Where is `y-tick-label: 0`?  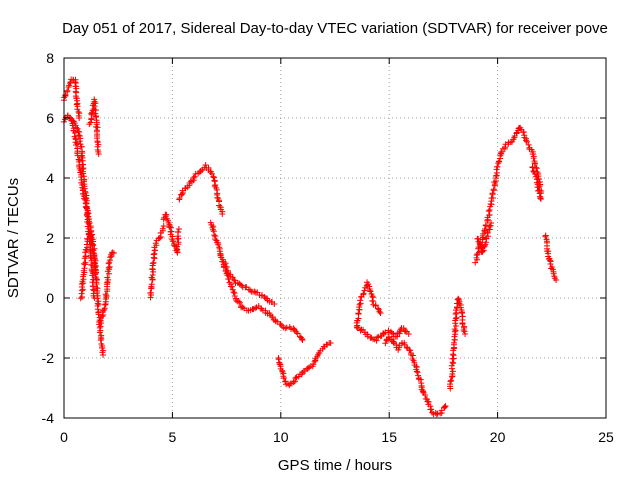 y-tick-label: 0 is located at coordinates (50, 298).